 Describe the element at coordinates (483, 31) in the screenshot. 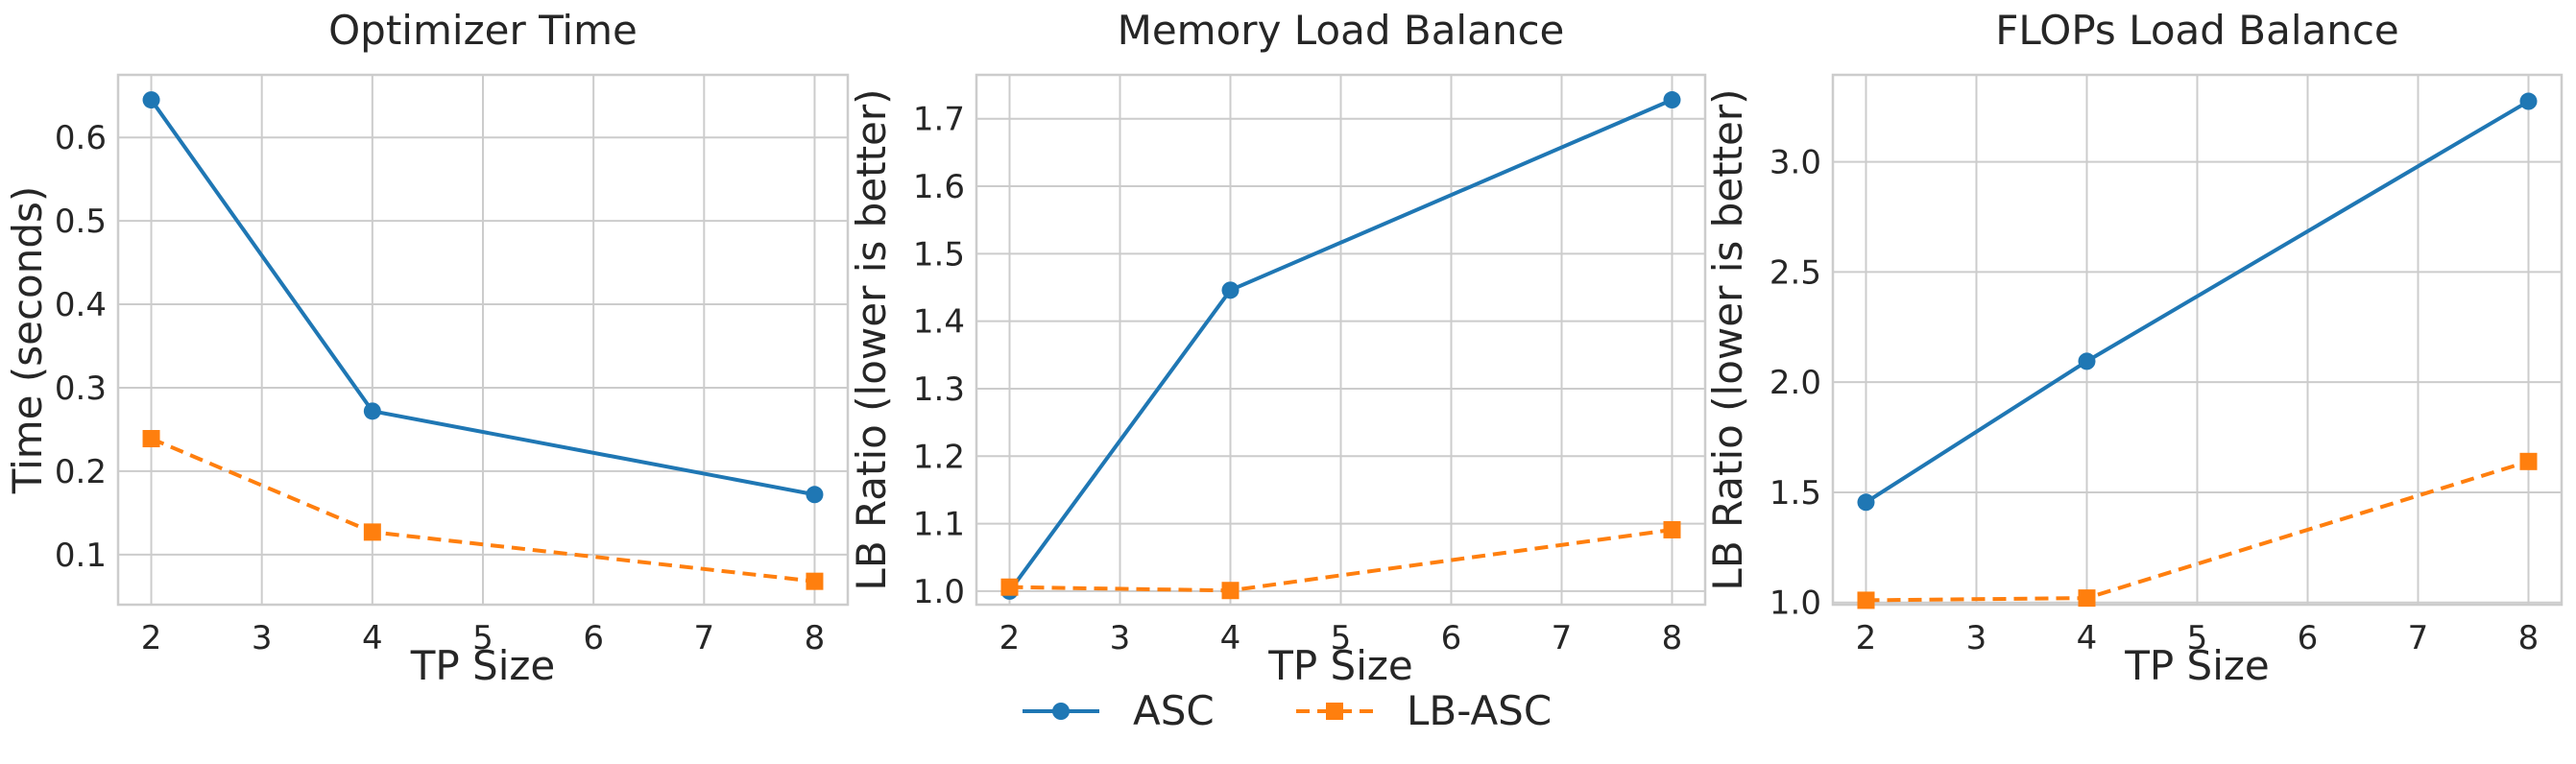

I see `chart-title: Optimizer Time` at that location.